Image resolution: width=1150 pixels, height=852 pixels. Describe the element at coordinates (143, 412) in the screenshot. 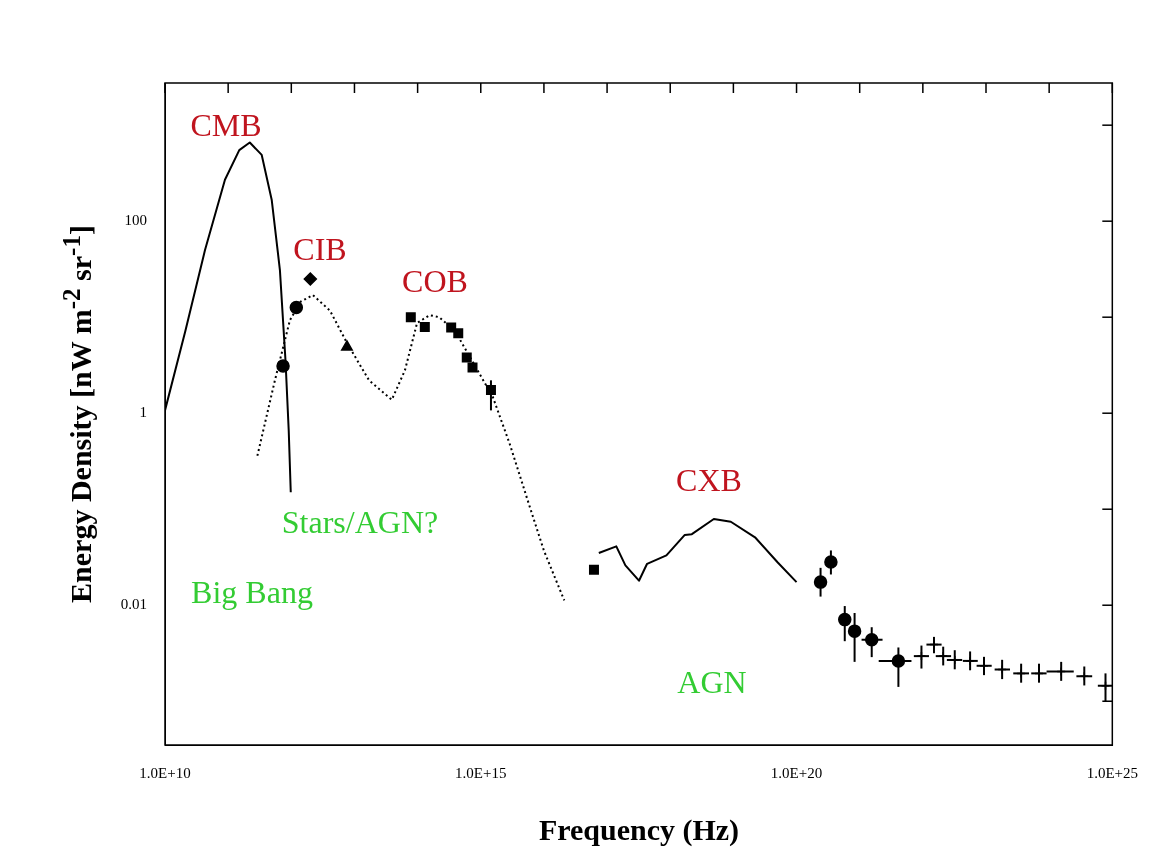

I see `y-tick-label: 1` at that location.